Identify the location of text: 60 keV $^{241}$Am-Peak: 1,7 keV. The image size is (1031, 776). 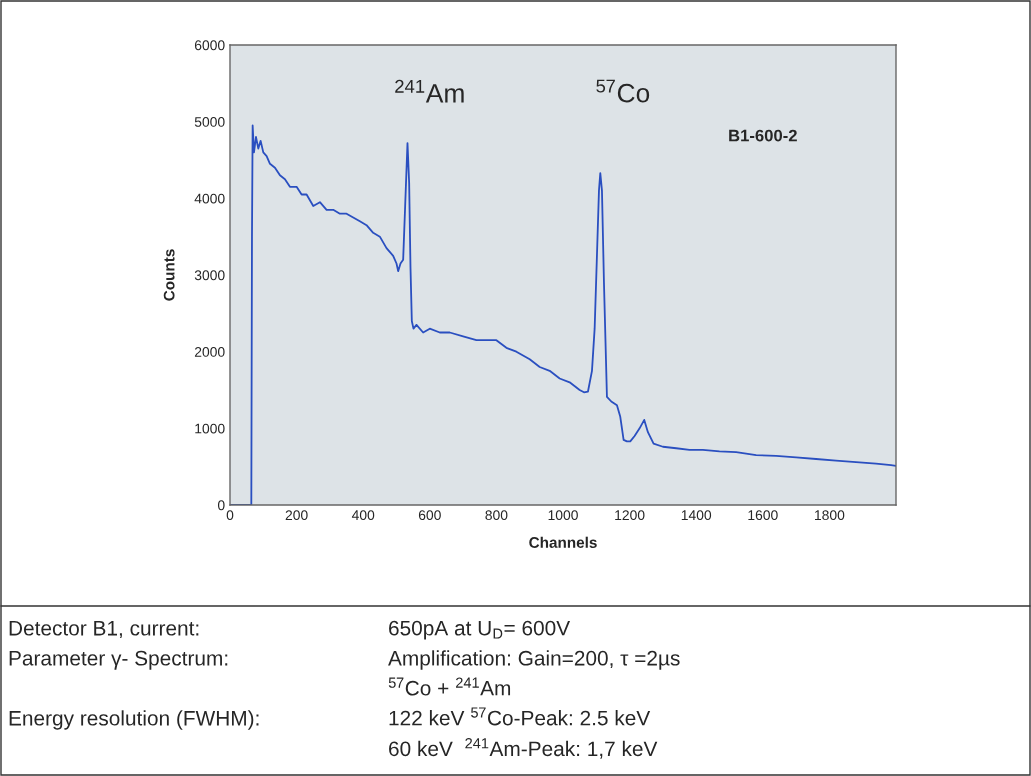
(523, 748).